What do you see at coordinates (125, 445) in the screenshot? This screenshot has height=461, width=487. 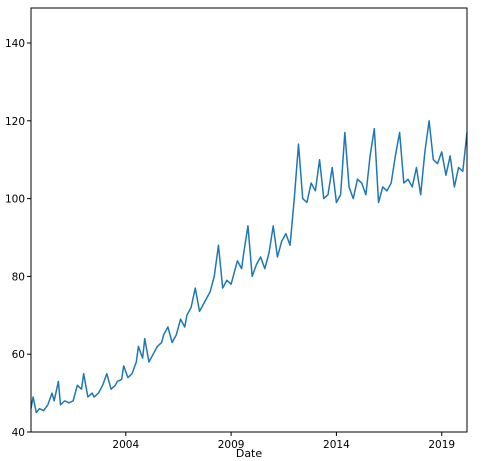 I see `x-tick-label: 2004` at bounding box center [125, 445].